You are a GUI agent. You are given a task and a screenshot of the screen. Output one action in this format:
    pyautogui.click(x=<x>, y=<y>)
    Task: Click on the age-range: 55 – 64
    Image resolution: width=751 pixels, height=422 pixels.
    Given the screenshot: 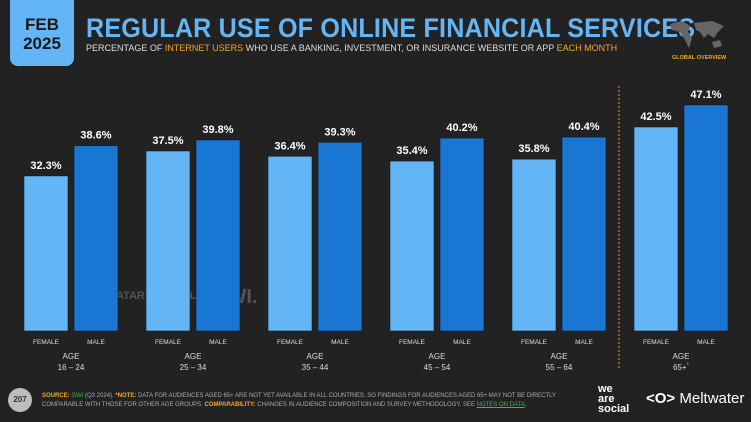 What is the action you would take?
    pyautogui.click(x=559, y=367)
    